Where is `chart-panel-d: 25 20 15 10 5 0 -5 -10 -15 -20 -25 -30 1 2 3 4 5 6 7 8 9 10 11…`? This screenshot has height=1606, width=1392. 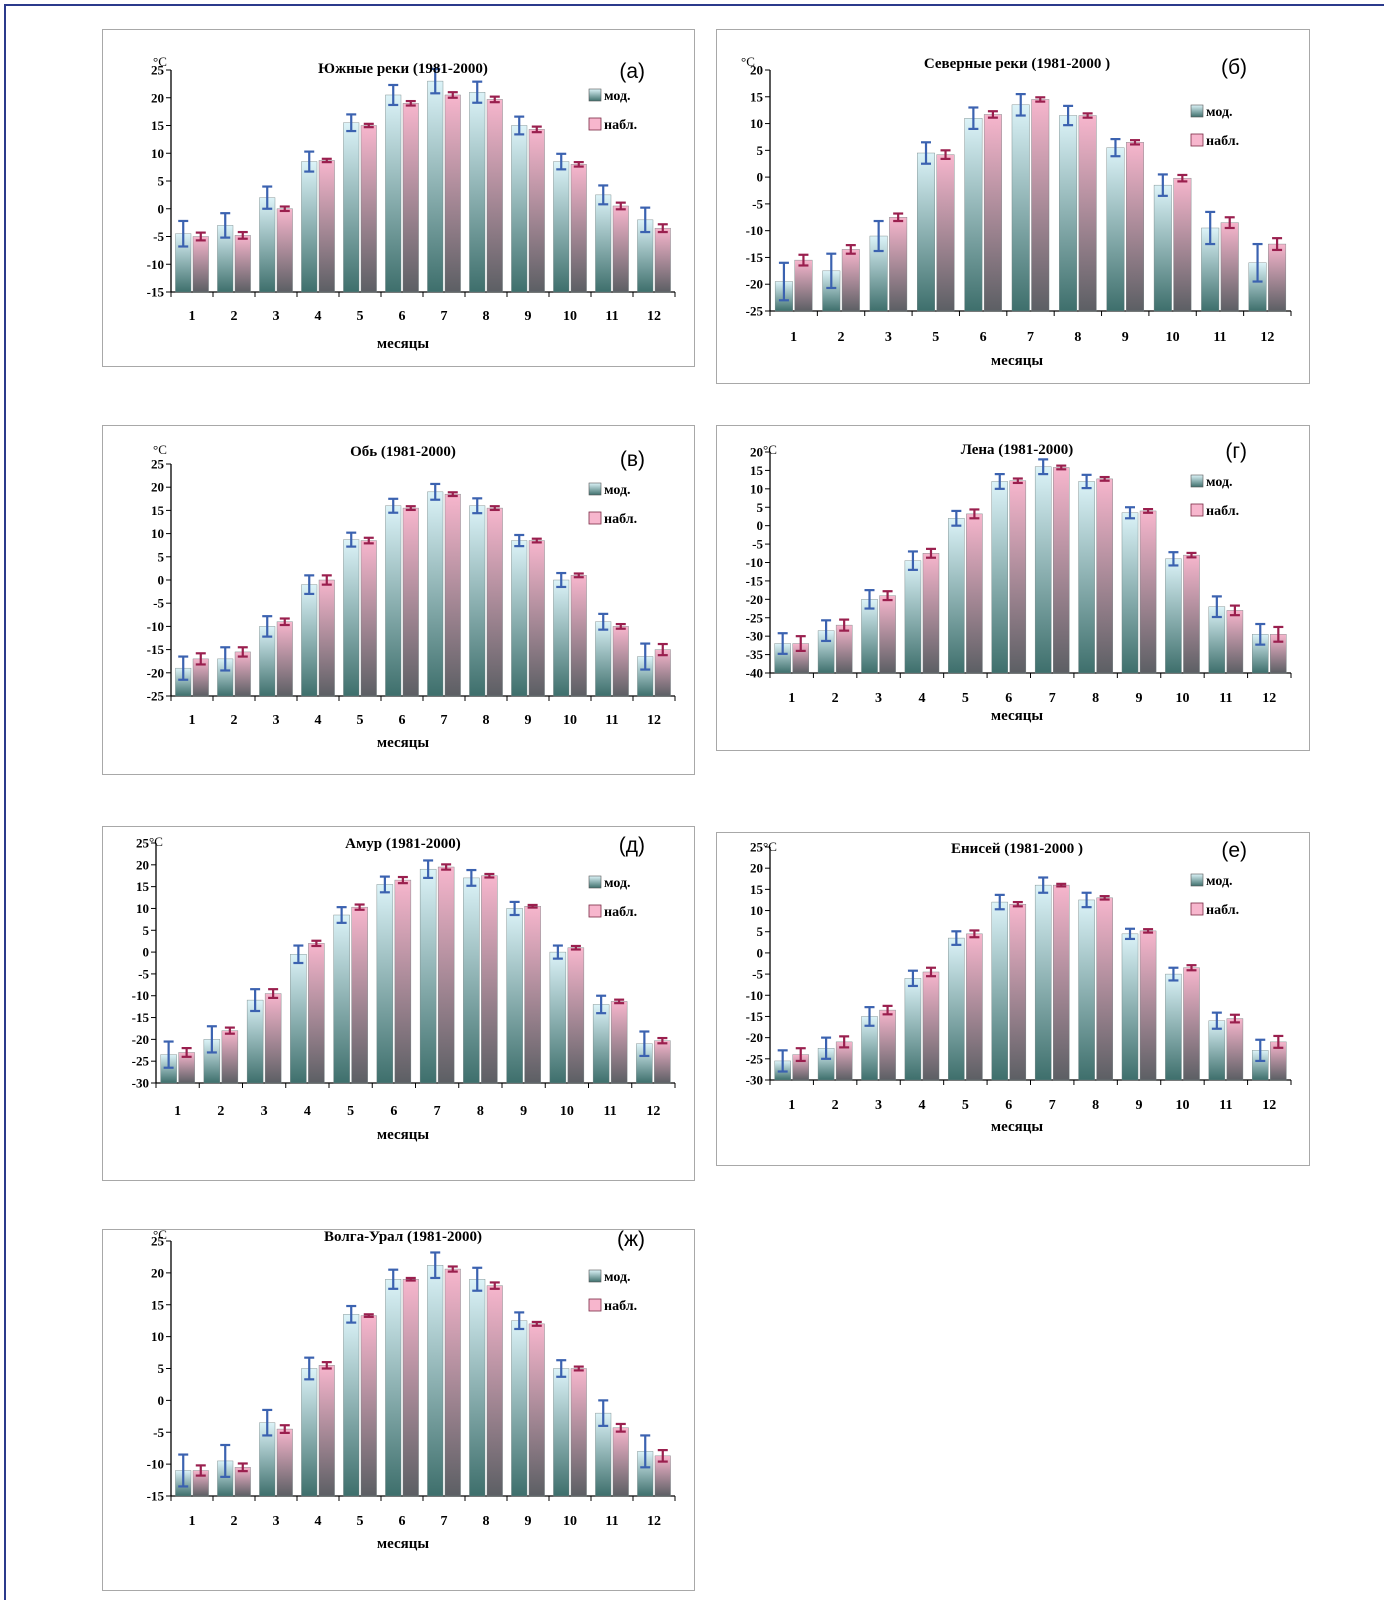 chart-panel-d: 25 20 15 10 5 0 -5 -10 -15 -20 -25 -30 1 2 3 4 5 6 7 8 9 10 11… is located at coordinates (398, 1003).